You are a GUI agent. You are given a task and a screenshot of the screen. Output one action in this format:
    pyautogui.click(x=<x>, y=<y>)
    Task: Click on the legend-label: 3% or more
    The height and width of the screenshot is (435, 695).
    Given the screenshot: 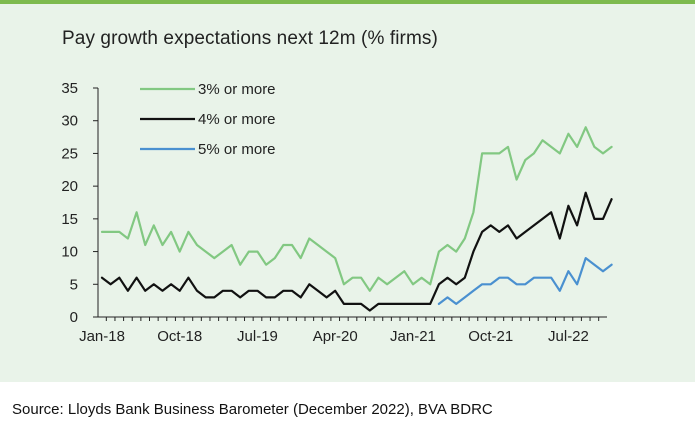 What is the action you would take?
    pyautogui.click(x=237, y=89)
    